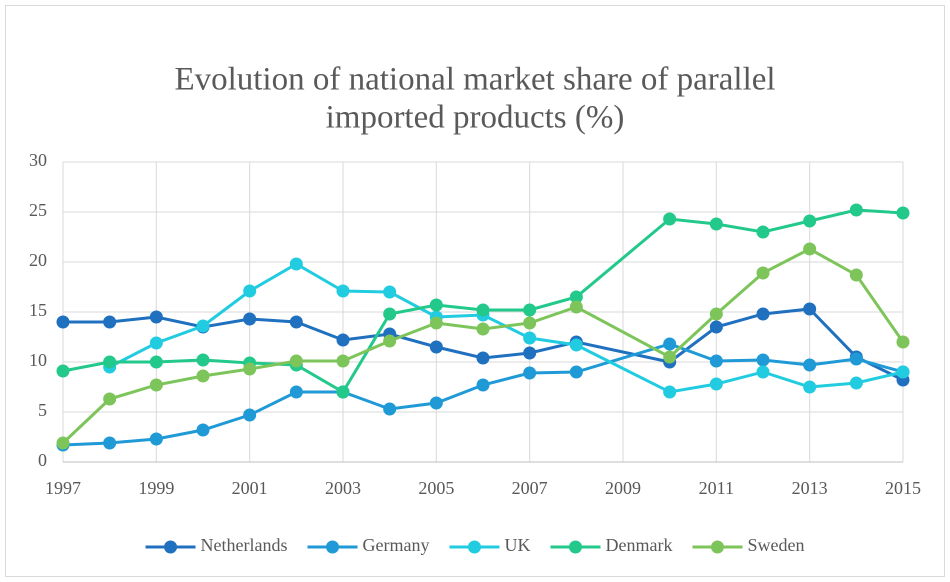  What do you see at coordinates (530, 488) in the screenshot?
I see `x-tick-label: 2007` at bounding box center [530, 488].